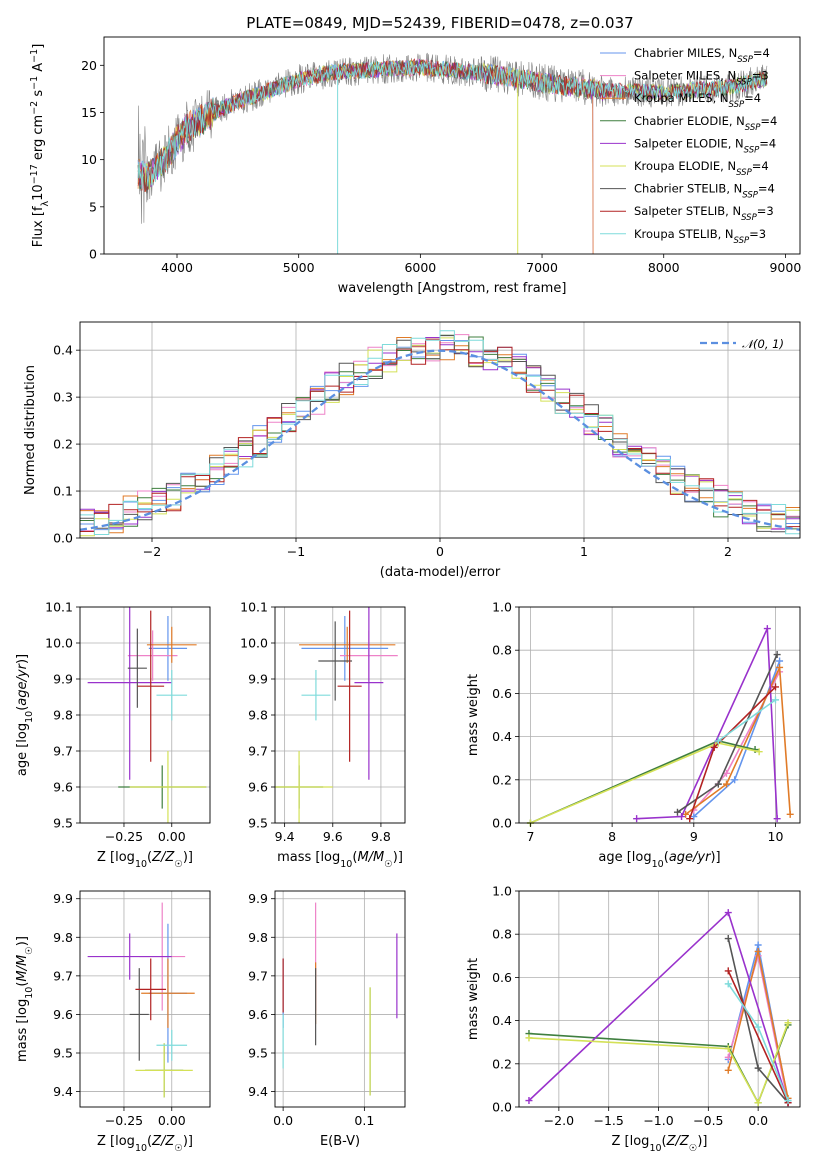  Describe the element at coordinates (340, 715) in the screenshot. I see `age-vs-mass-plot-area` at that location.